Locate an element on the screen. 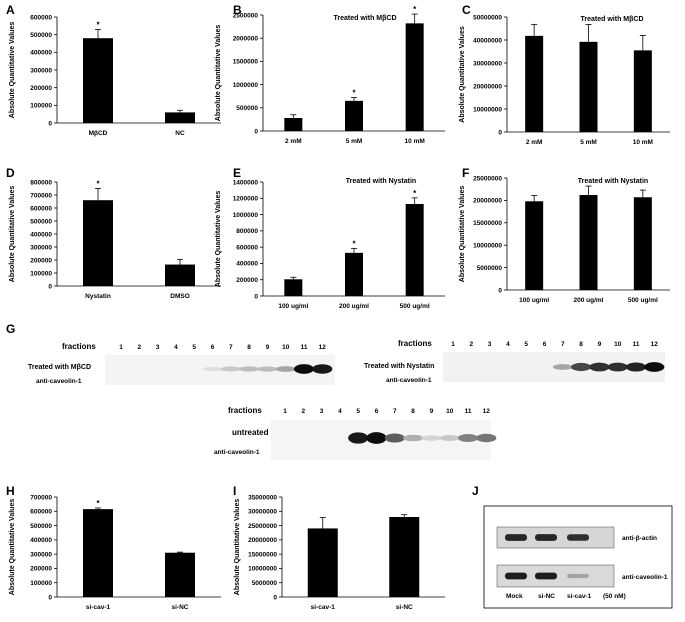  chart-b-significance: * is located at coordinates (354, 93).